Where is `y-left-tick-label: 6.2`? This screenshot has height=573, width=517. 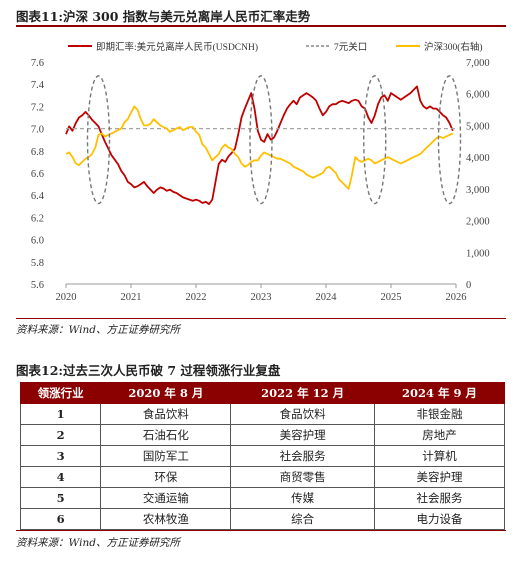
y-left-tick-label: 6.2 is located at coordinates (37, 218).